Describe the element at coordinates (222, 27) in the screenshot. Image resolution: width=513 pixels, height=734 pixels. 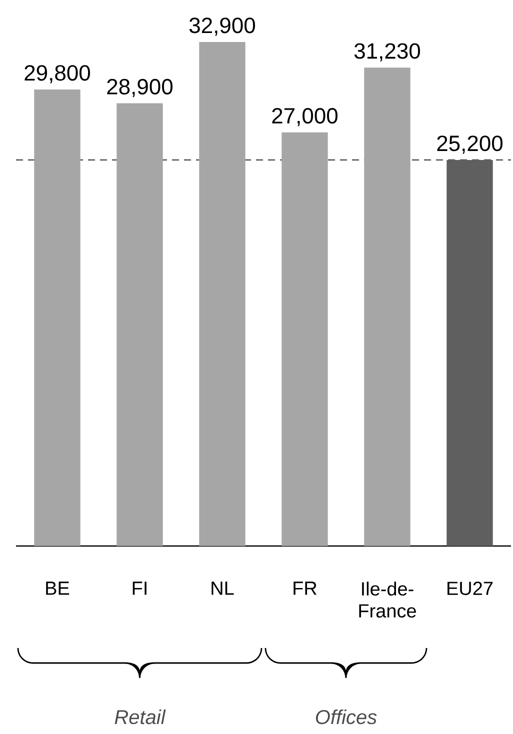
I see `data-label: 32,900` at that location.